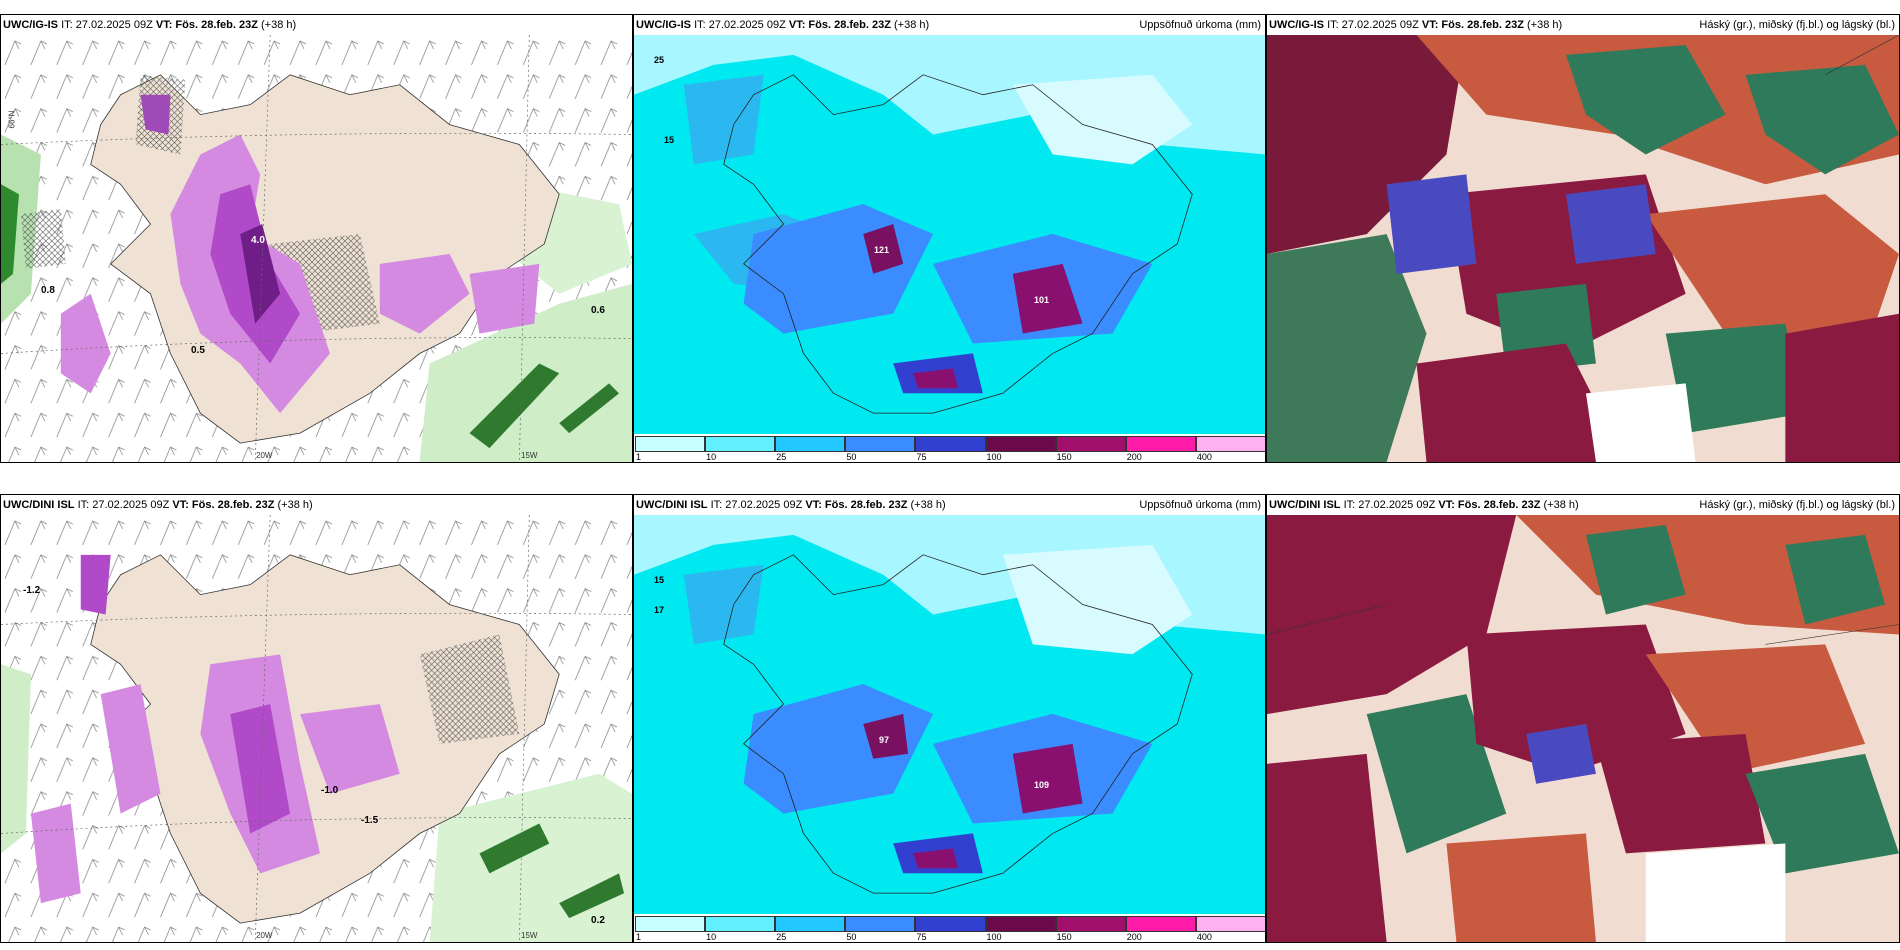 The width and height of the screenshot is (1900, 950). What do you see at coordinates (659, 60) in the screenshot?
I see `value-label: 25` at bounding box center [659, 60].